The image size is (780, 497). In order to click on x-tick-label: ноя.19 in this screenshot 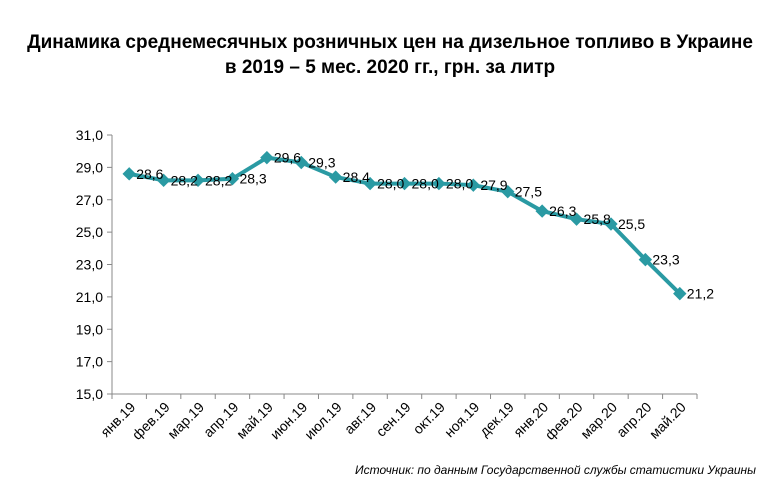, I will do `click(462, 420)`.